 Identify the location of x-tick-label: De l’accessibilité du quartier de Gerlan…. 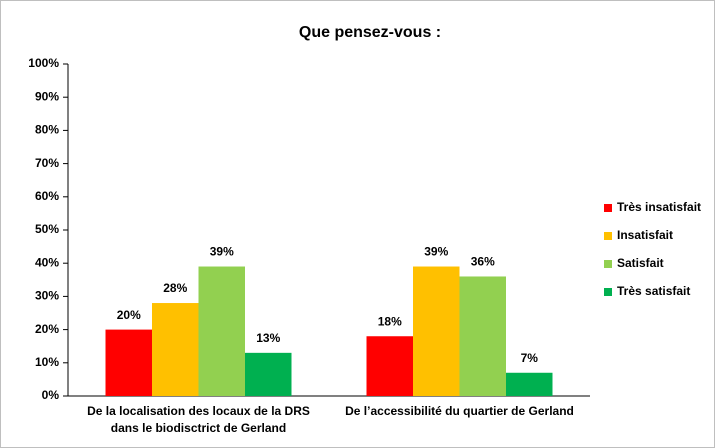
(459, 411).